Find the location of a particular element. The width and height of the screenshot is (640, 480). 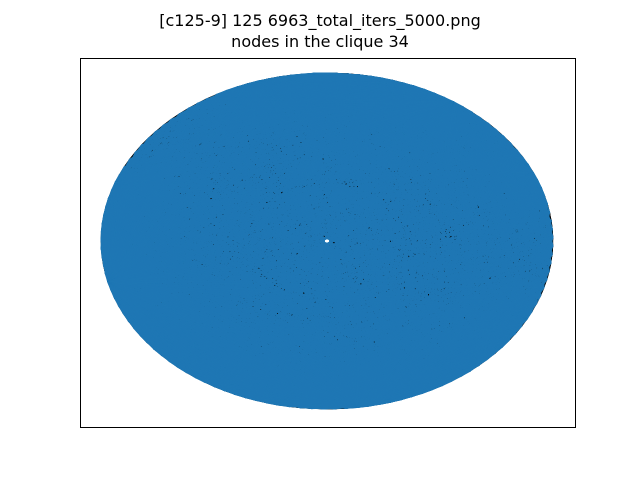

title-line-1: [c125-9] 125 6963_total_iters_5000.png is located at coordinates (320, 20).